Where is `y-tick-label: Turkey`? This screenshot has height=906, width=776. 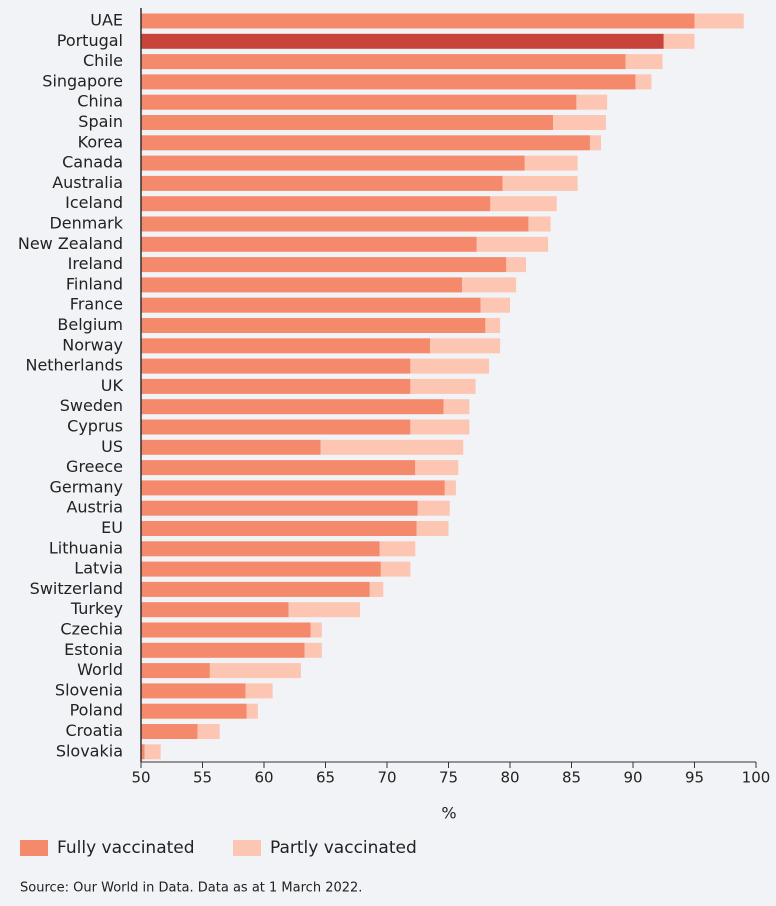
y-tick-label: Turkey is located at coordinates (96, 608).